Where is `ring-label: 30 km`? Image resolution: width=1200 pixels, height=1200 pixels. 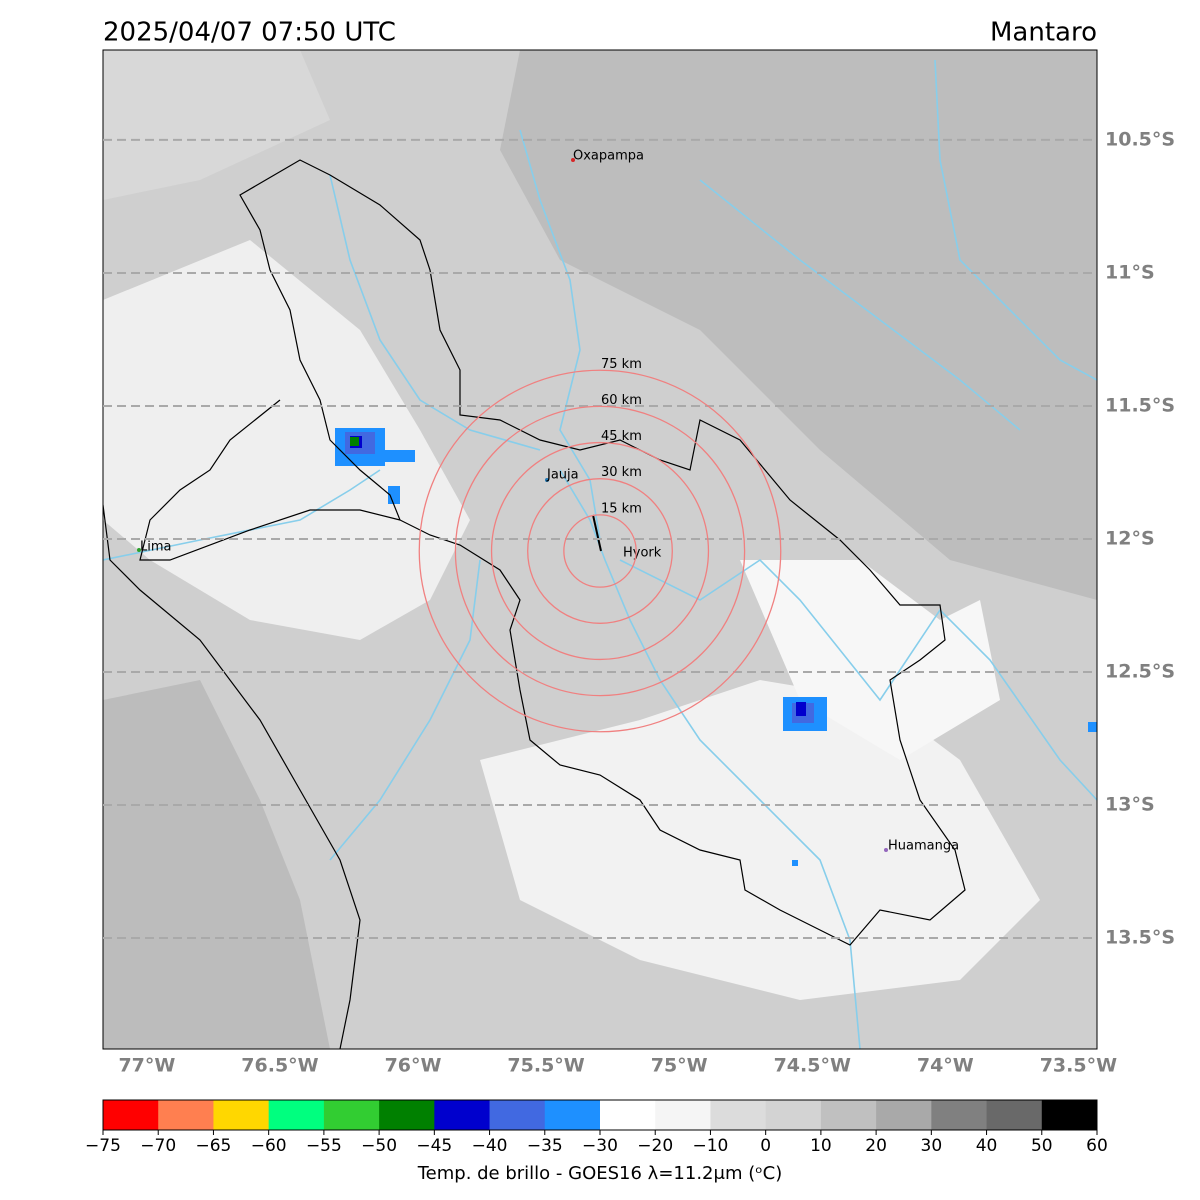
ring-label: 30 km is located at coordinates (621, 472).